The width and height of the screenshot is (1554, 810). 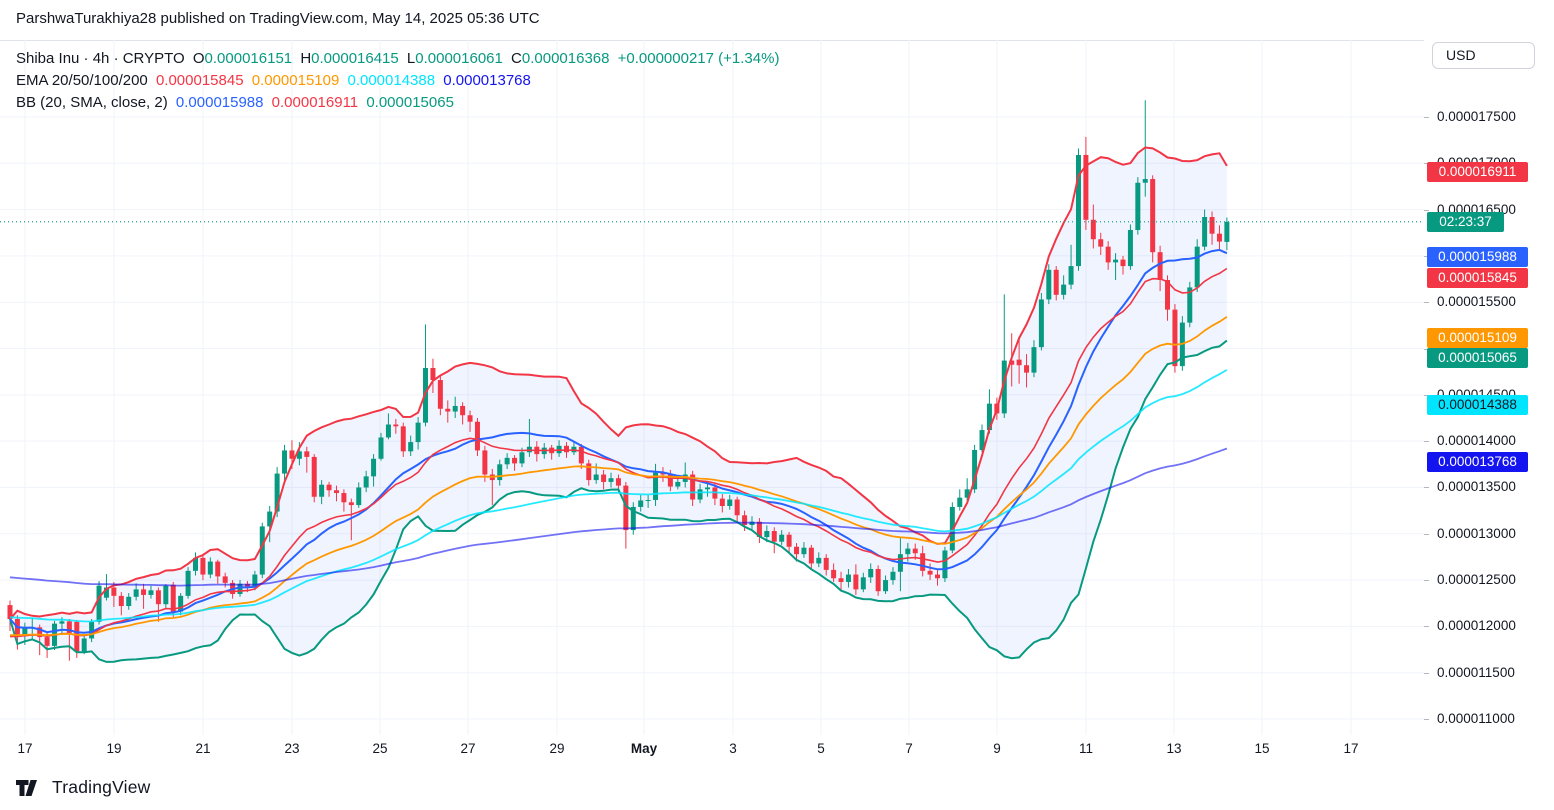 I want to click on currency-button: USD, so click(x=1483, y=55).